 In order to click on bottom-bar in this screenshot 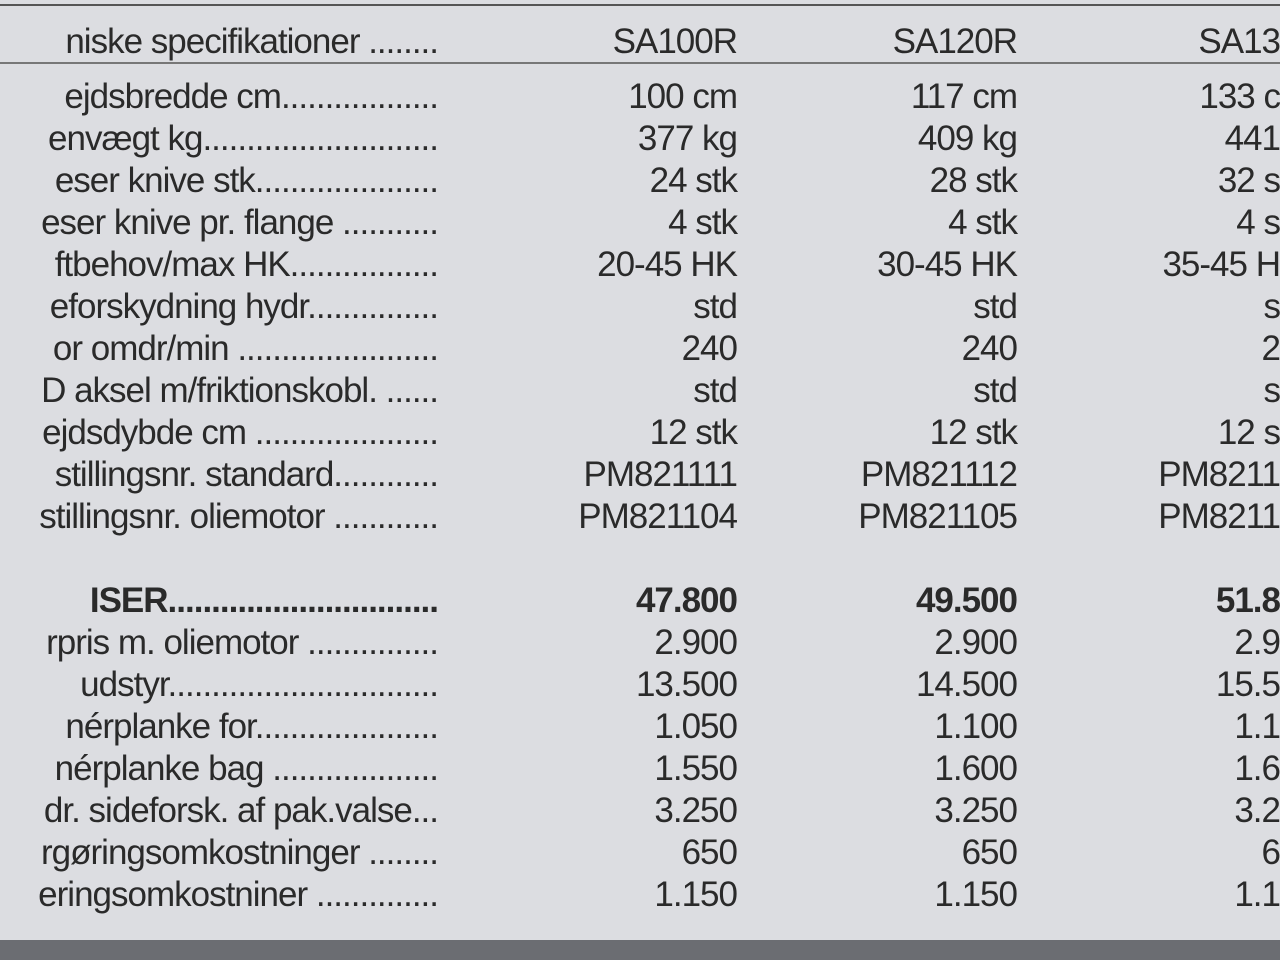, I will do `click(640, 950)`.